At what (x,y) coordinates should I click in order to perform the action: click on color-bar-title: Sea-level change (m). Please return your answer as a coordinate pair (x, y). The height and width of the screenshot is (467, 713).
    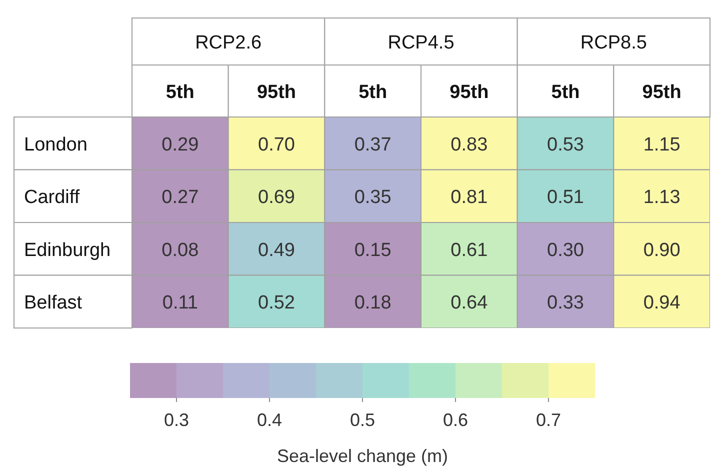
    Looking at the image, I should click on (362, 456).